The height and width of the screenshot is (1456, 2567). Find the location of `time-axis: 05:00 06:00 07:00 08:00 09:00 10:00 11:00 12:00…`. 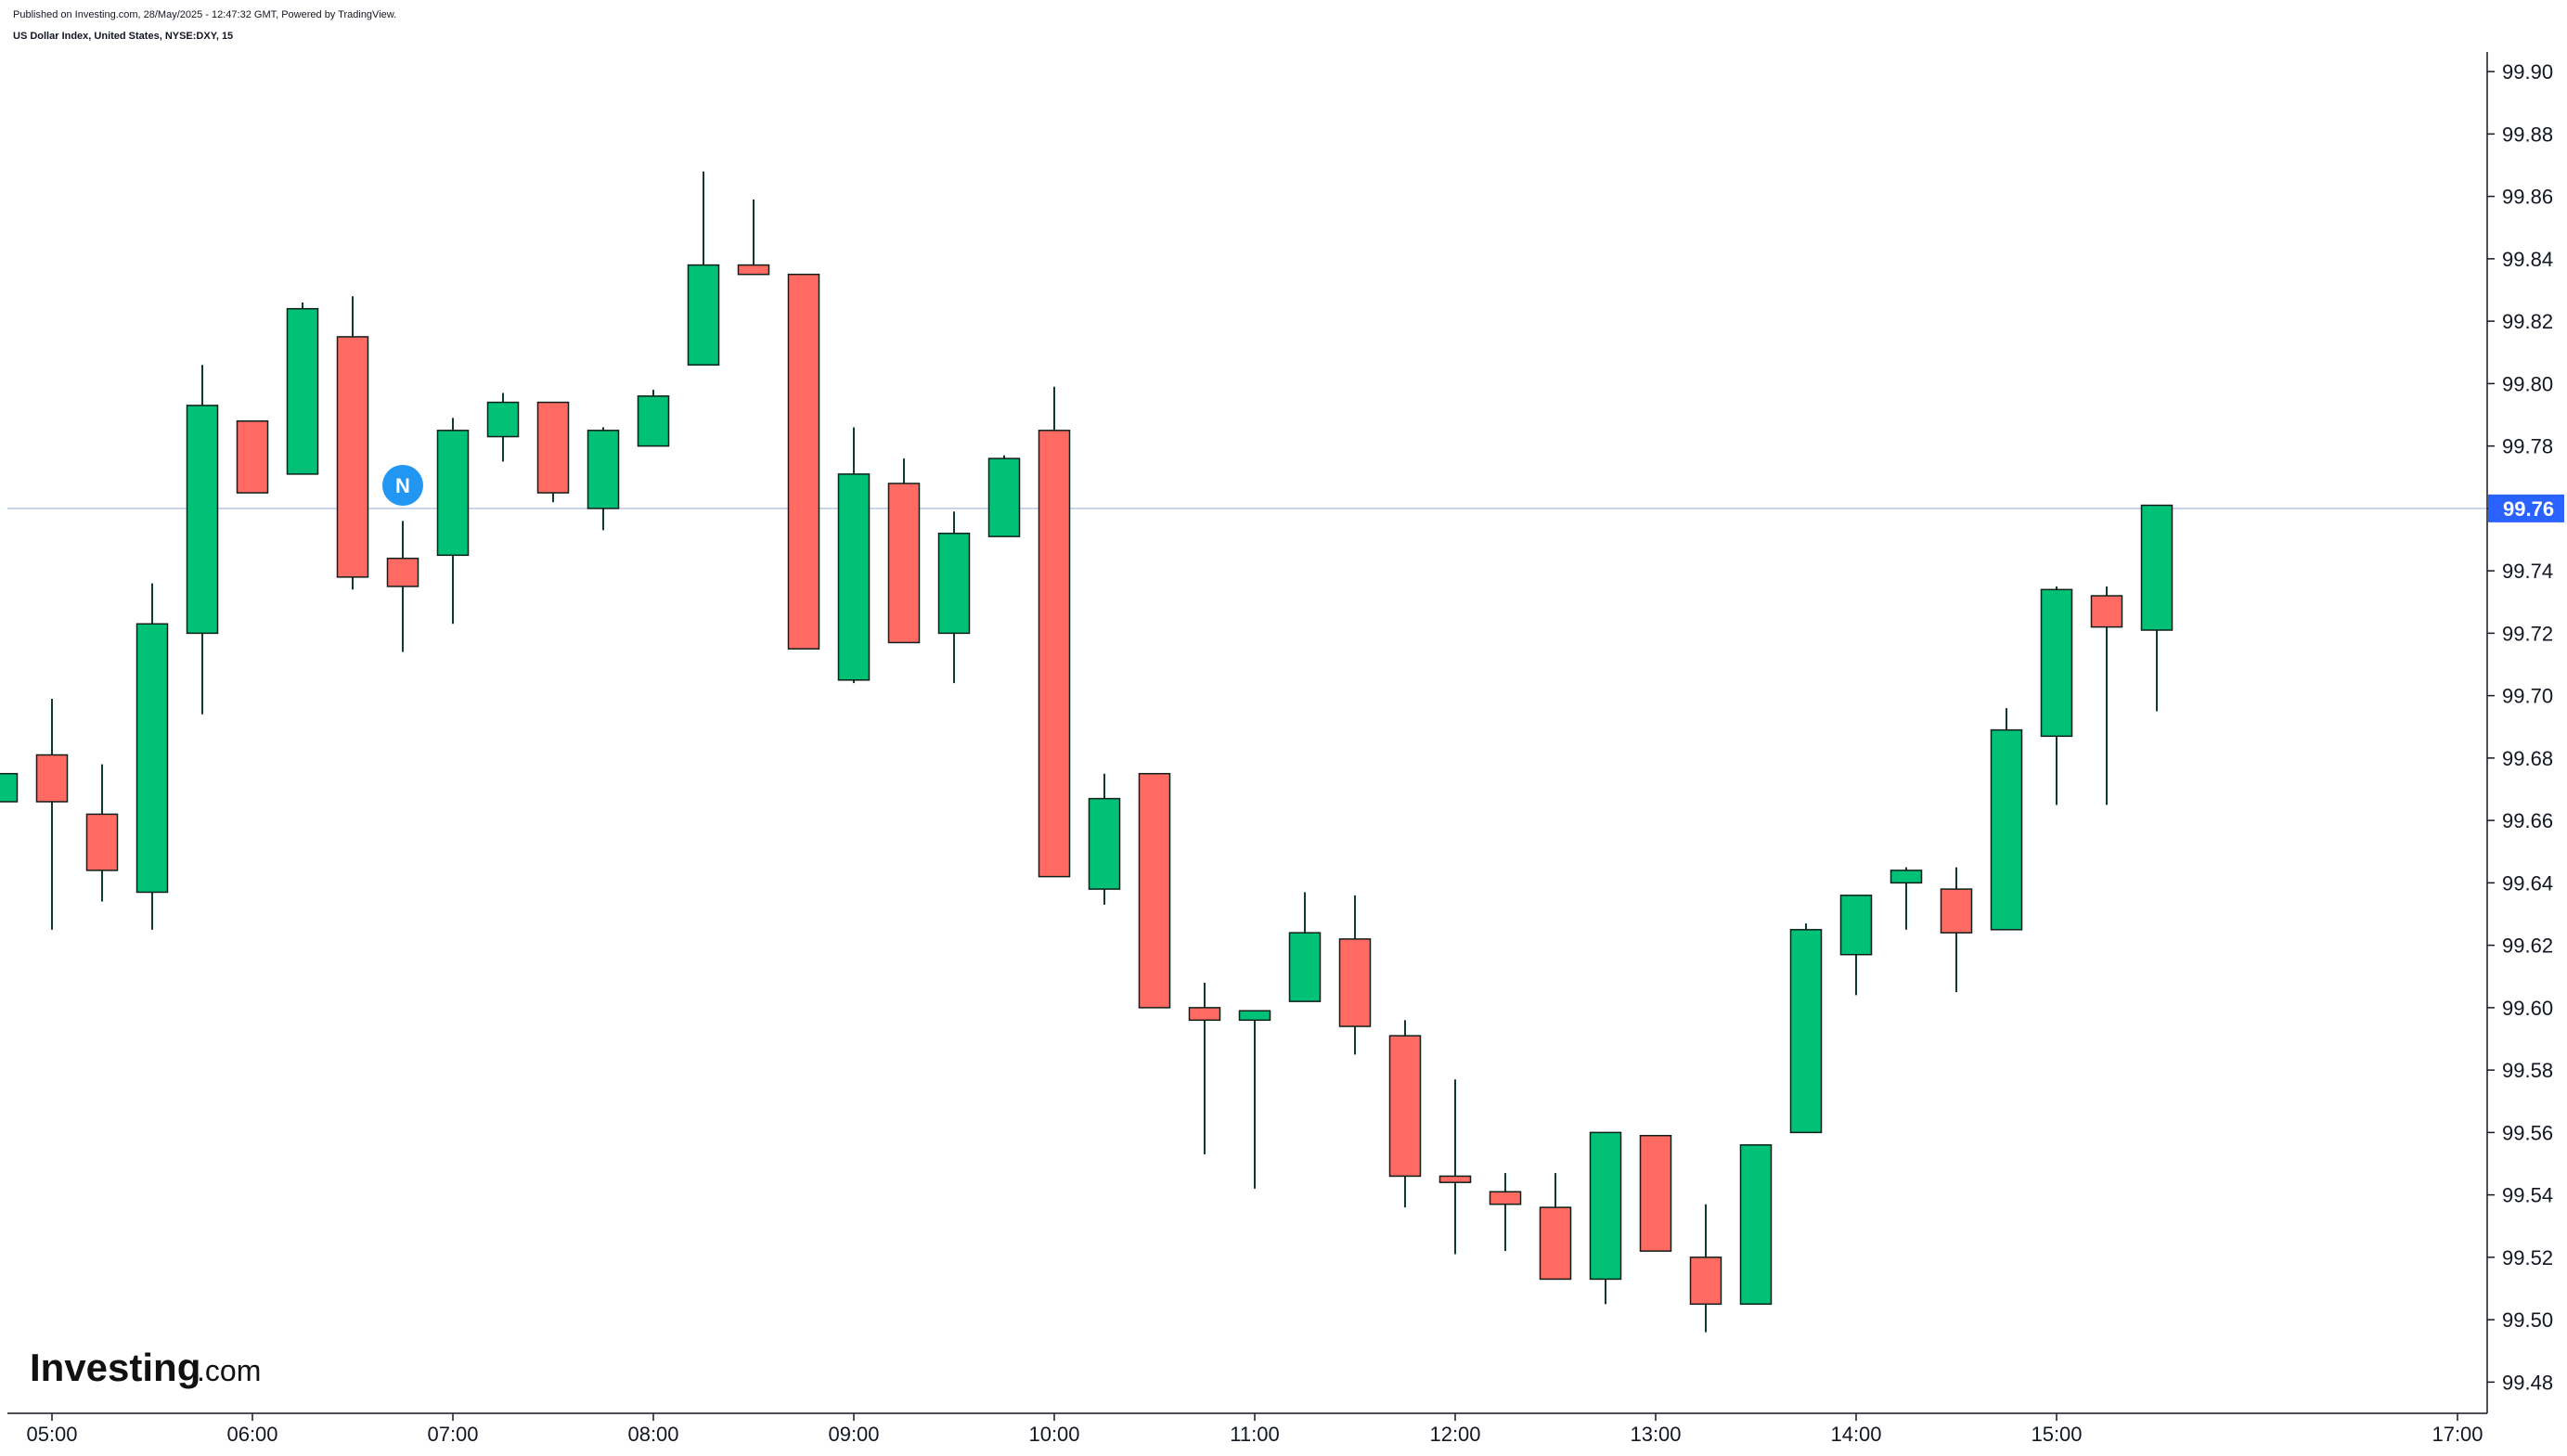

time-axis: 05:00 06:00 07:00 08:00 09:00 10:00 11:00 12:00… is located at coordinates (1254, 1429).